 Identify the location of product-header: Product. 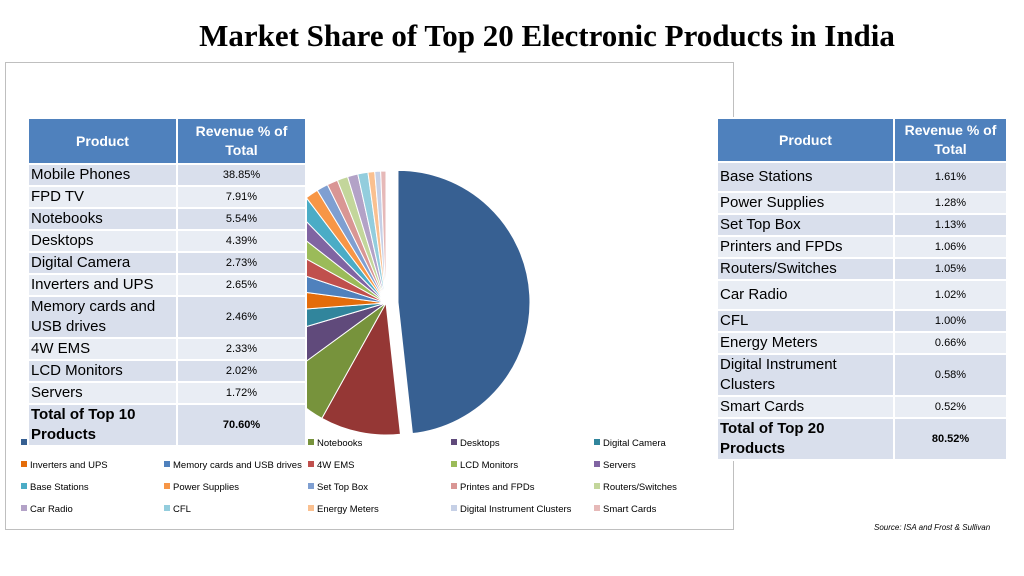
(102, 141).